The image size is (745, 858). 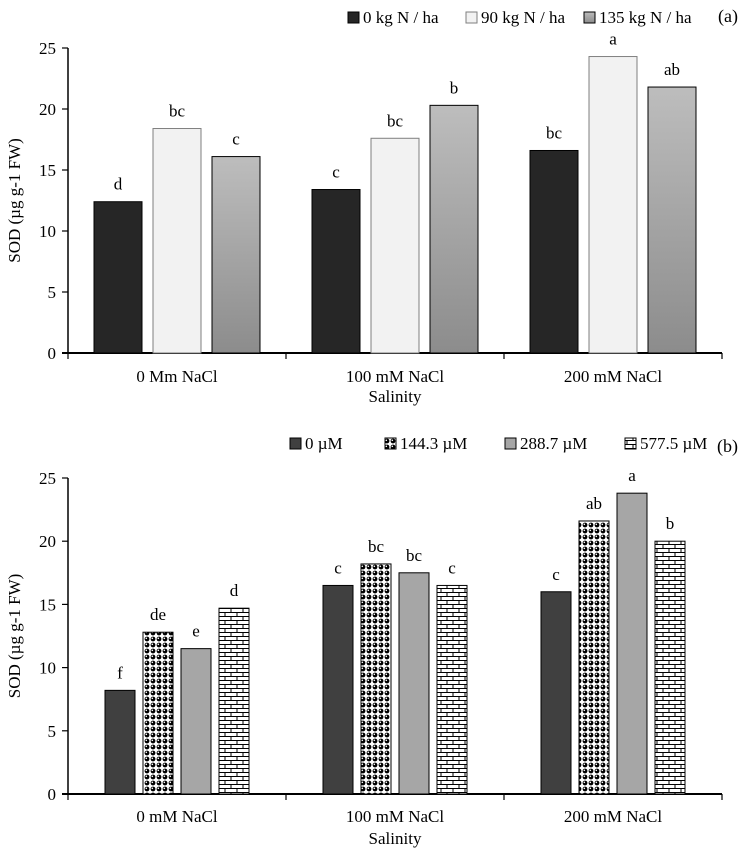 I want to click on x-category-label: 0 mM NaCl, so click(x=177, y=816).